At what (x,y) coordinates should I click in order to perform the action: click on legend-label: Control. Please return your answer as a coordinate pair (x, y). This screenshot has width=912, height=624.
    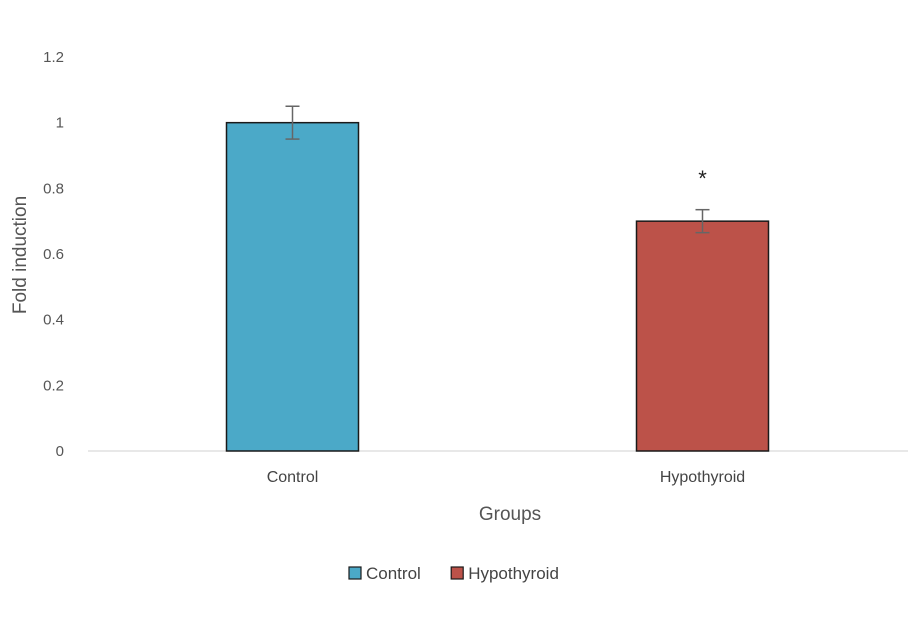
    Looking at the image, I should click on (393, 573).